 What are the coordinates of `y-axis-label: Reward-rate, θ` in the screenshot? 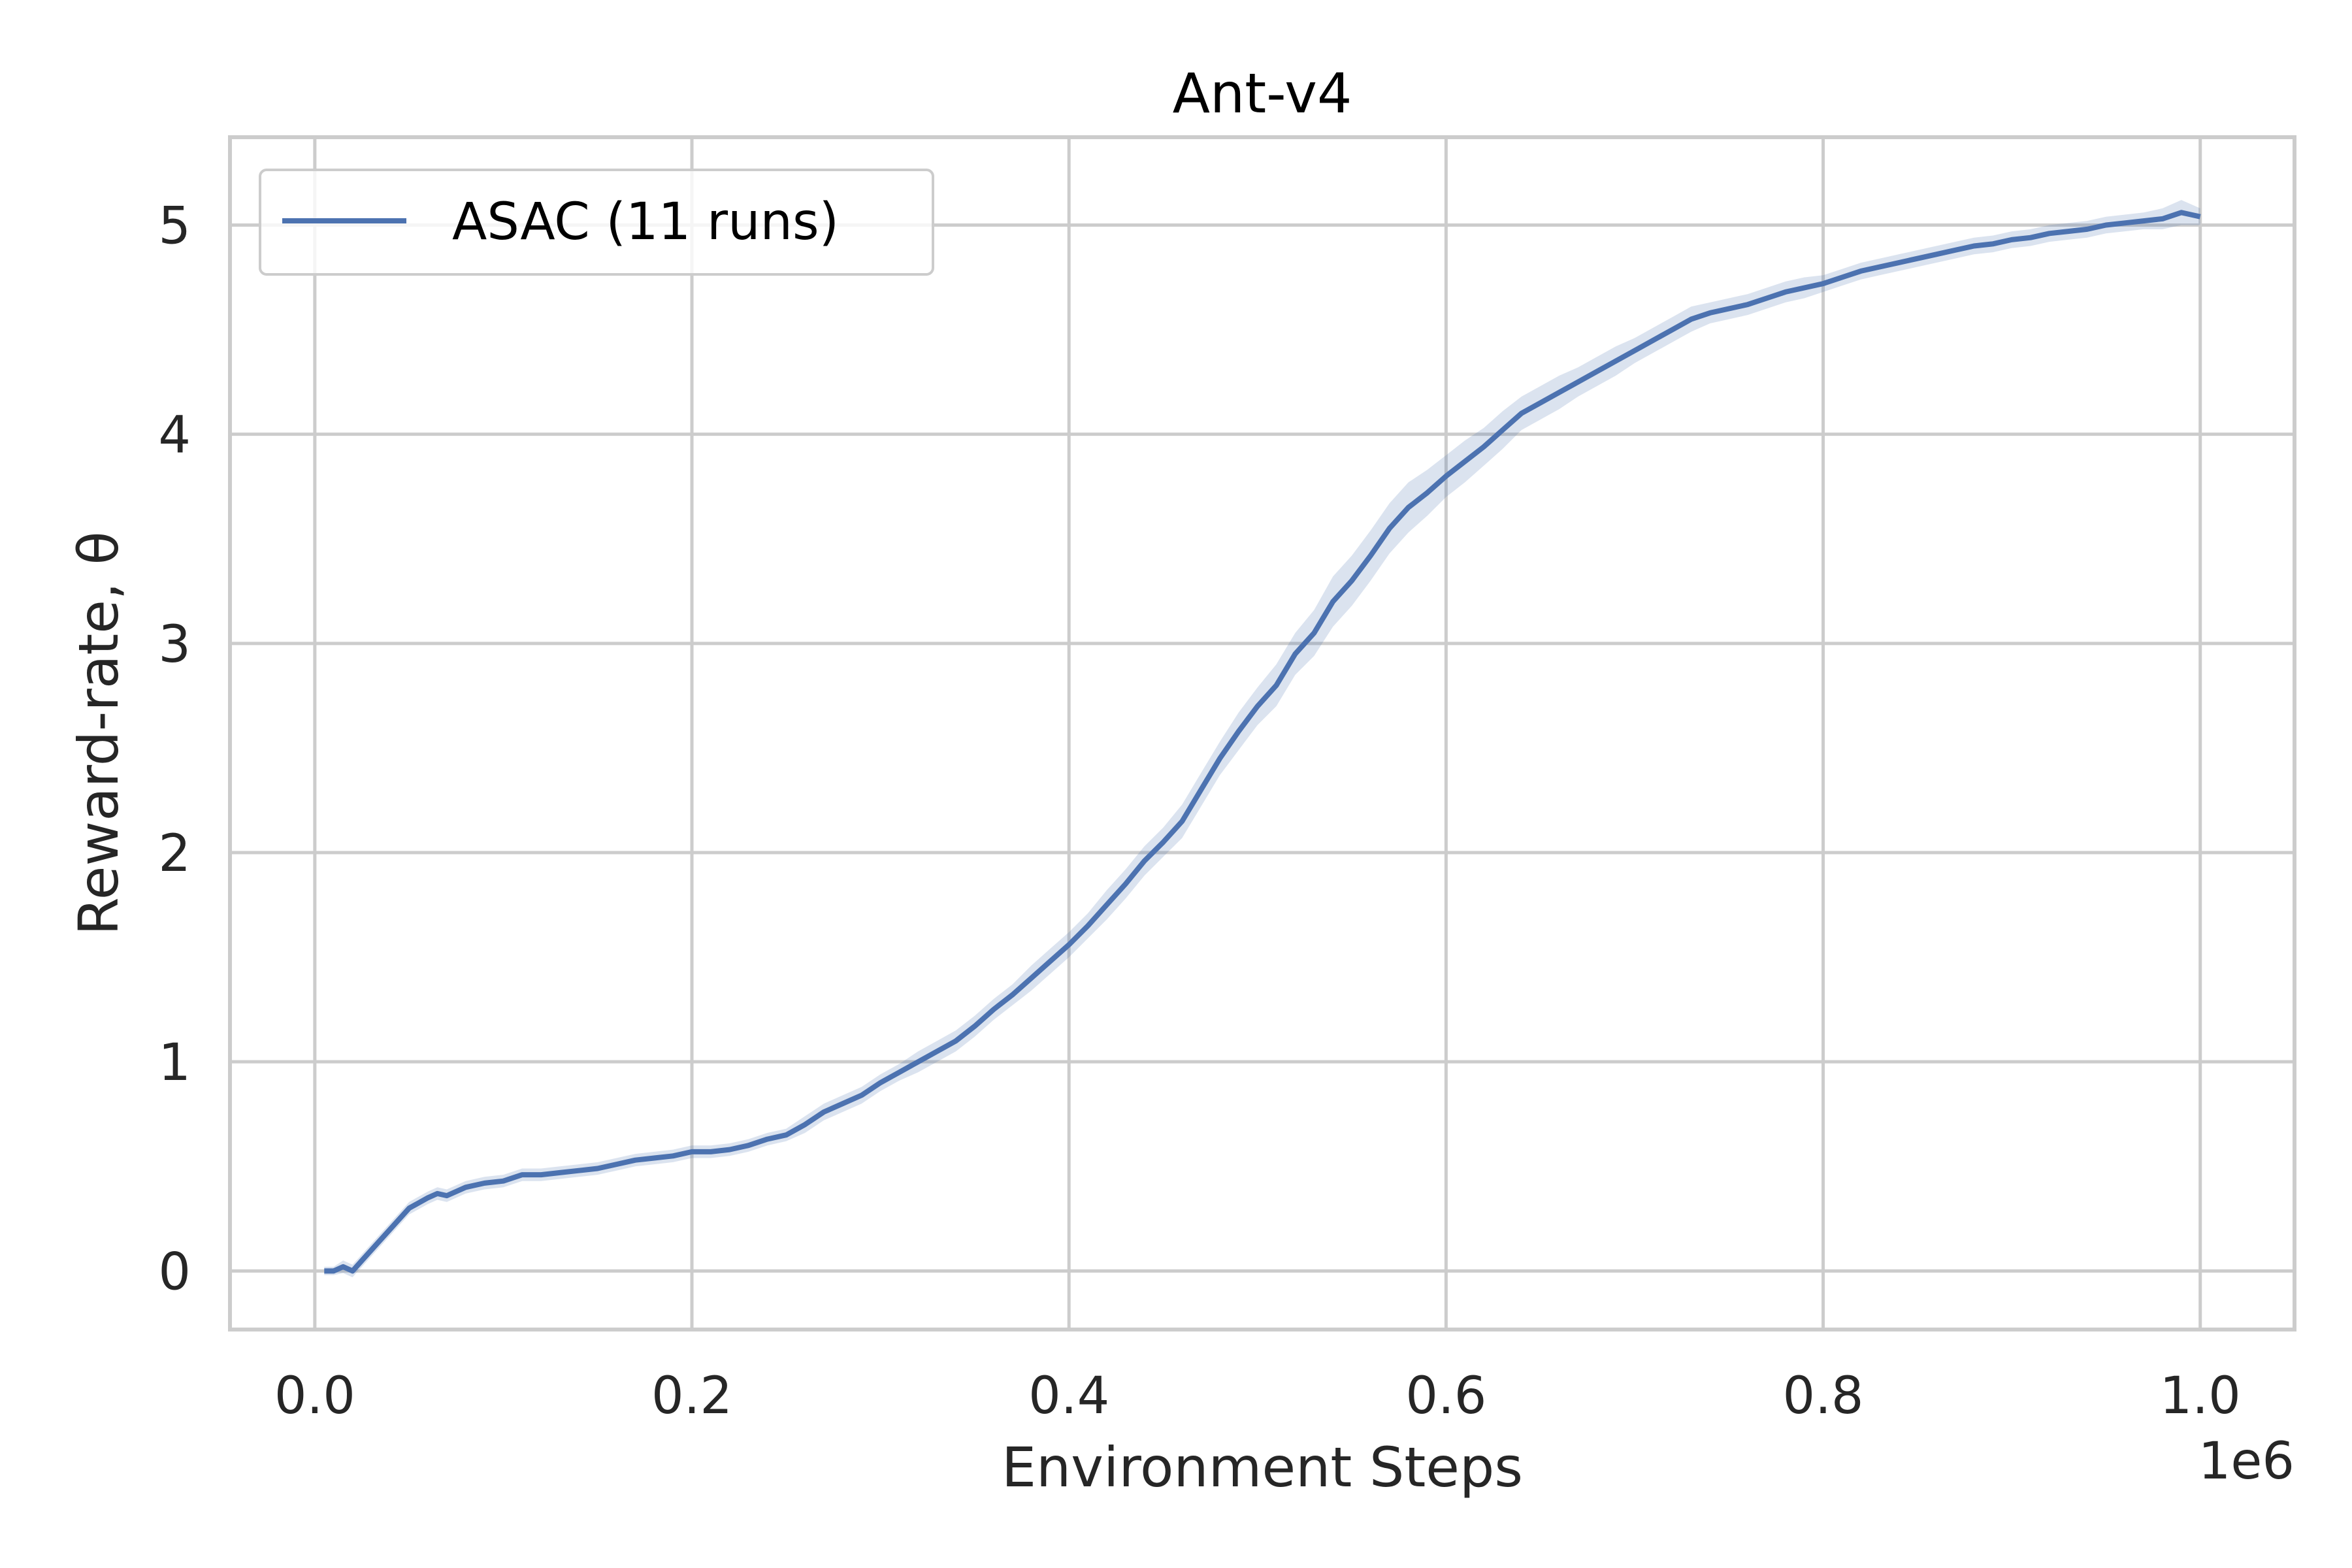 It's located at (99, 733).